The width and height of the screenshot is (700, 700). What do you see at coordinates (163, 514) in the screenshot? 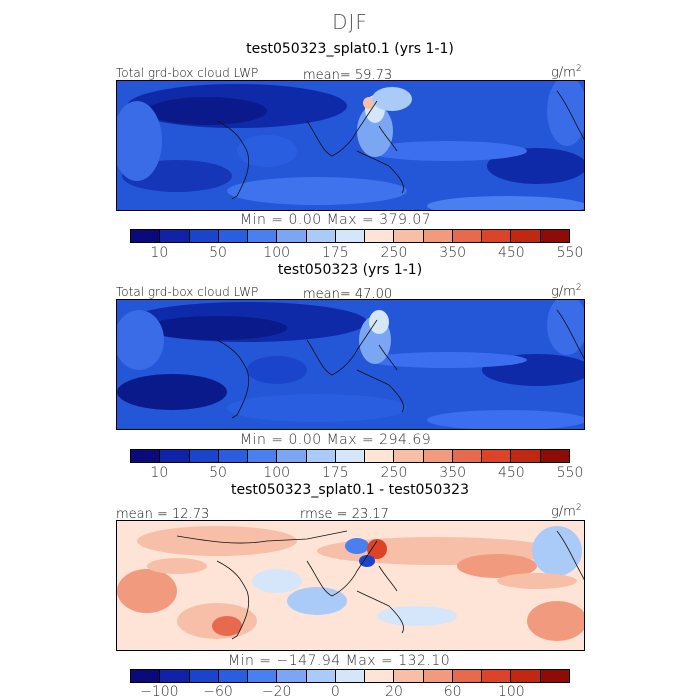
I see `panel-3-mean-label: mean = 12.73` at bounding box center [163, 514].